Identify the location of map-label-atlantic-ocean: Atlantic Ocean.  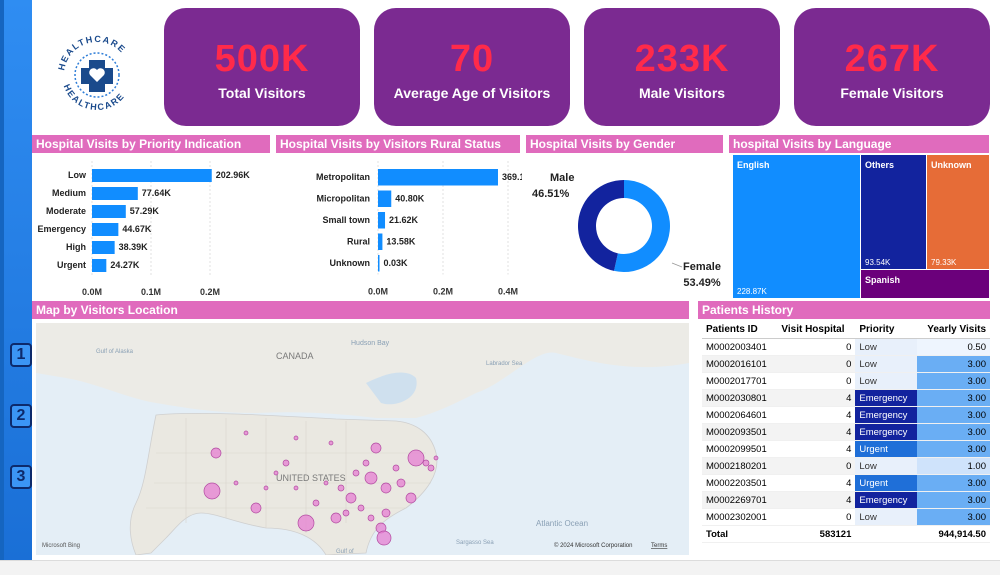
(562, 523).